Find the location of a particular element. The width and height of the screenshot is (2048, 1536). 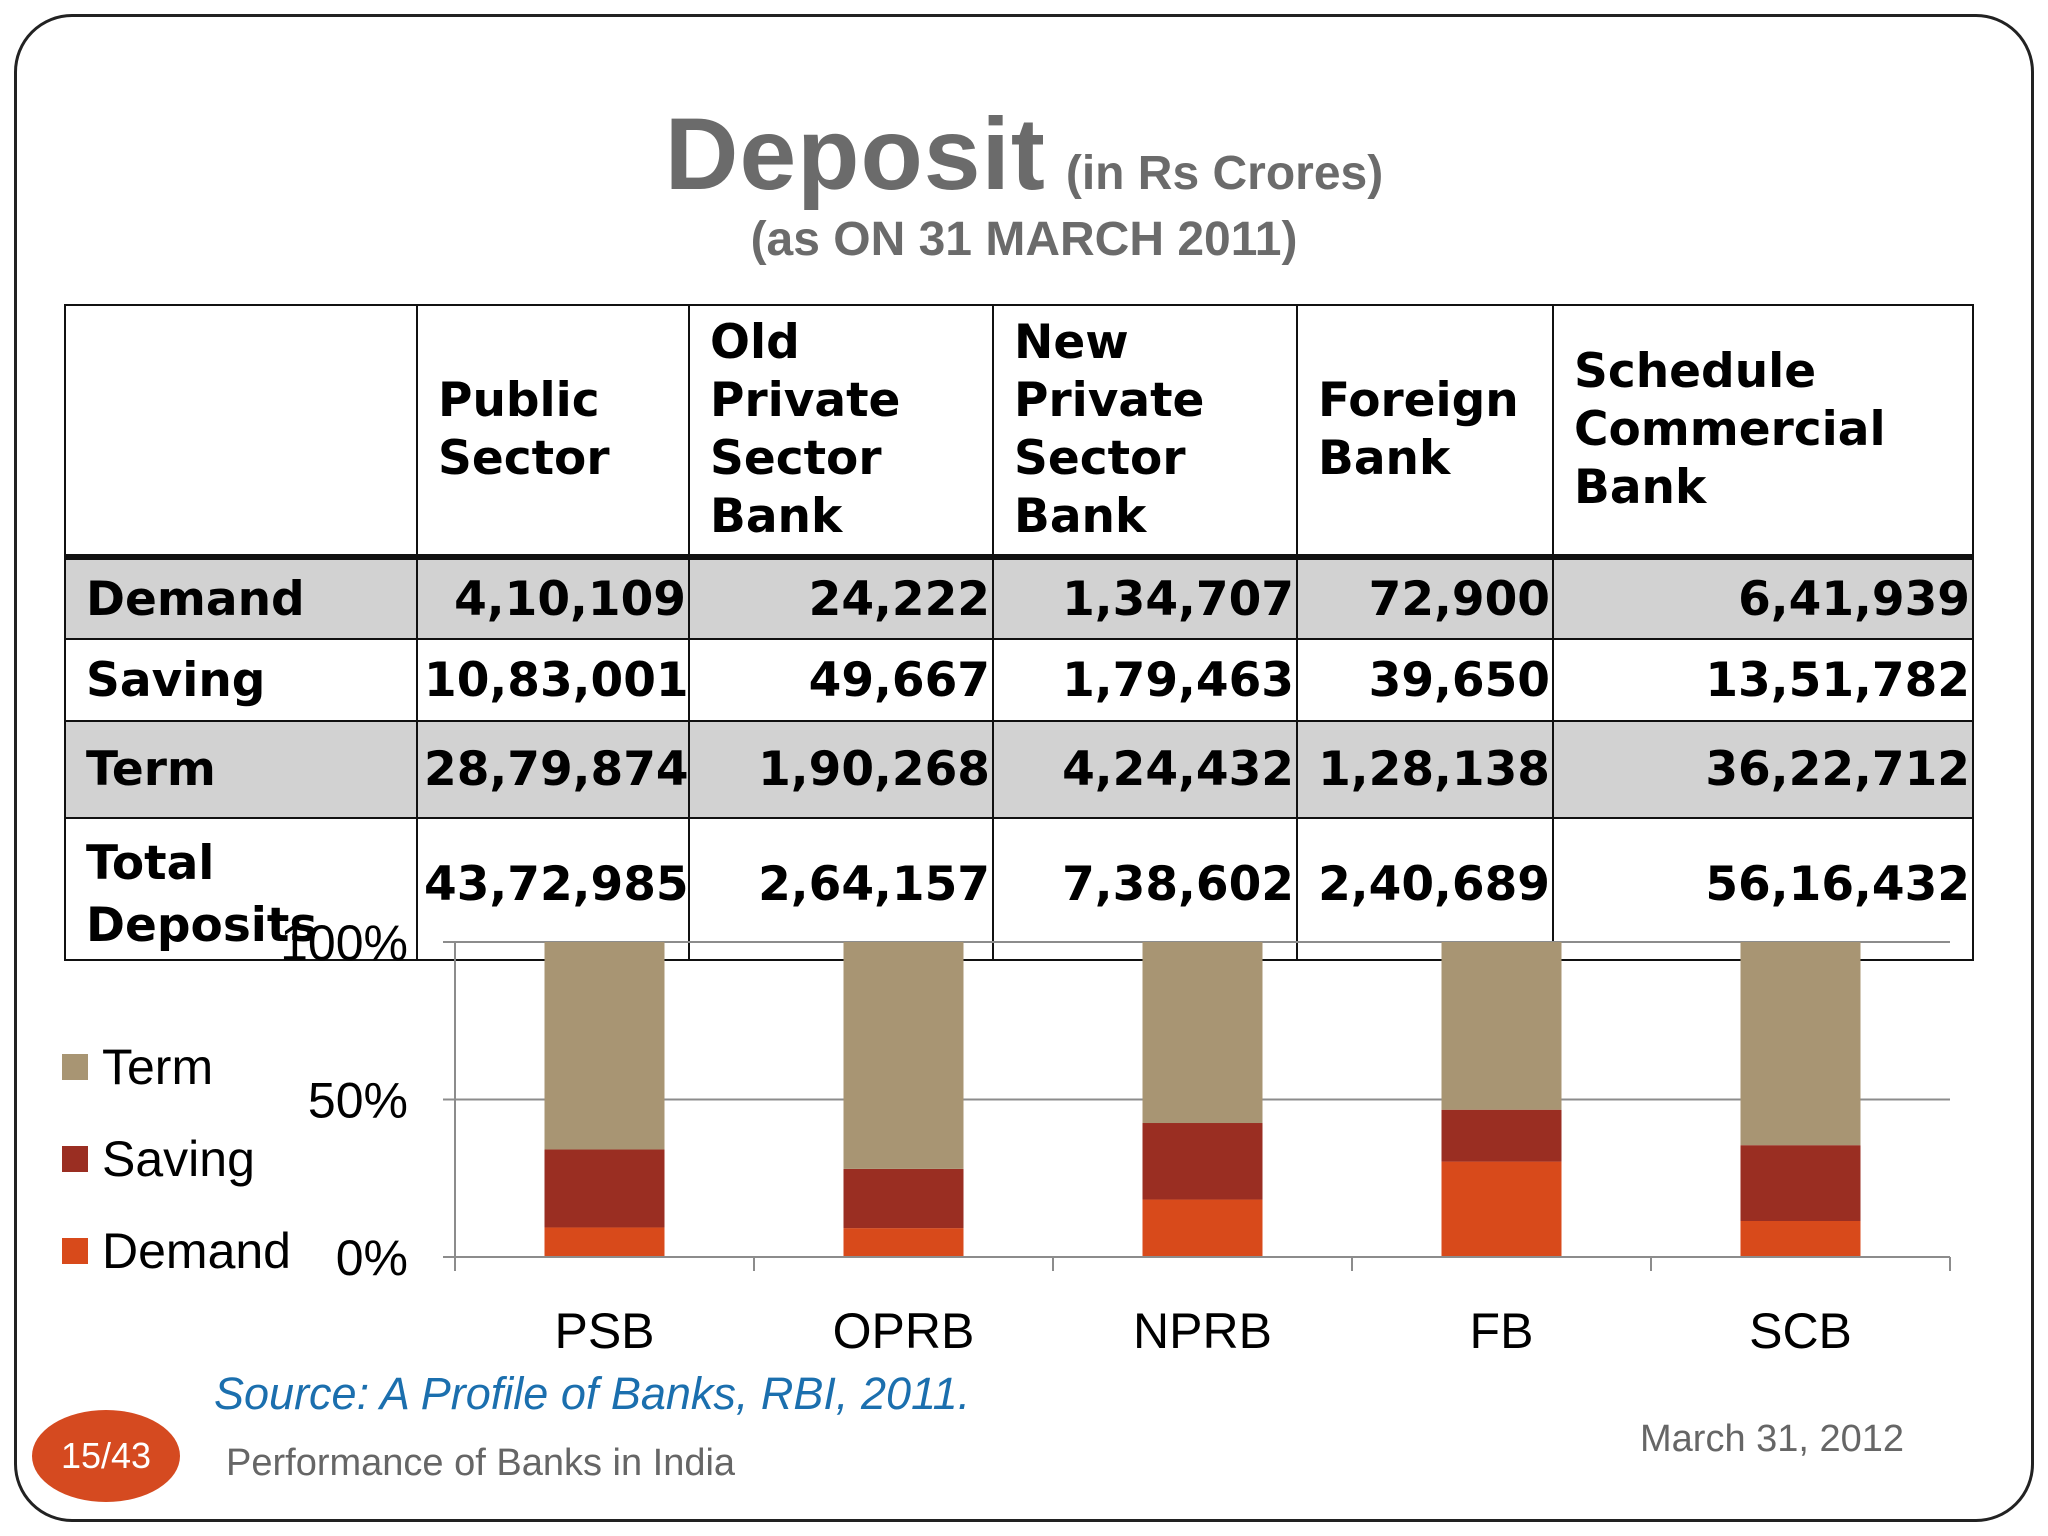

header-cell: New Private Sector Bank is located at coordinates (1145, 431).